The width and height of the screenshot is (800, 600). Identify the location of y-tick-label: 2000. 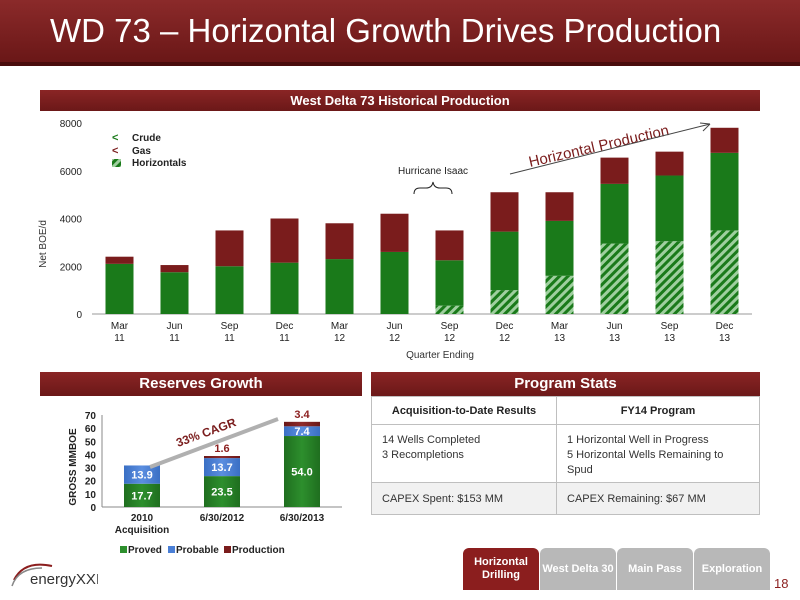
(71, 267).